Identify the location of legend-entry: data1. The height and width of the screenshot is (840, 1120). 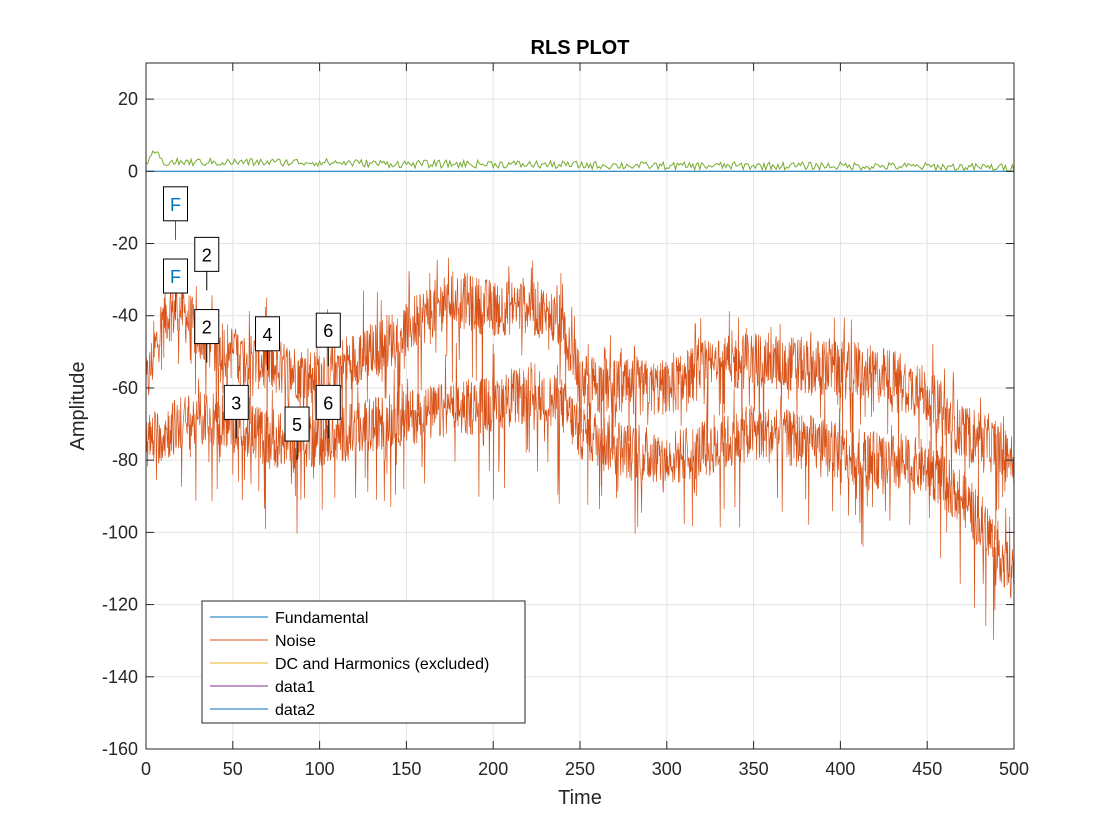
(295, 687).